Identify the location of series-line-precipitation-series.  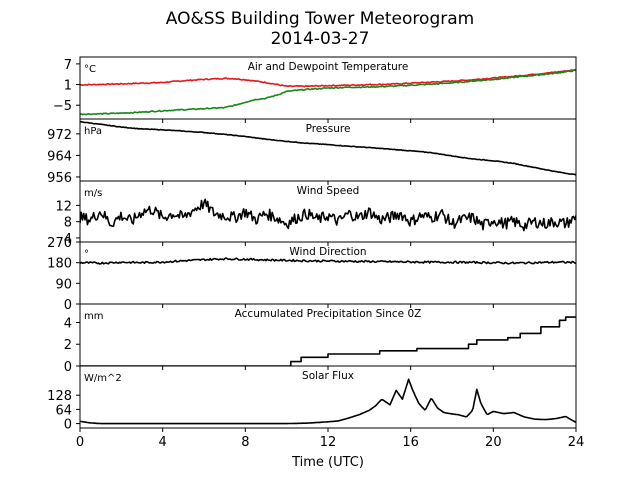
(328, 341).